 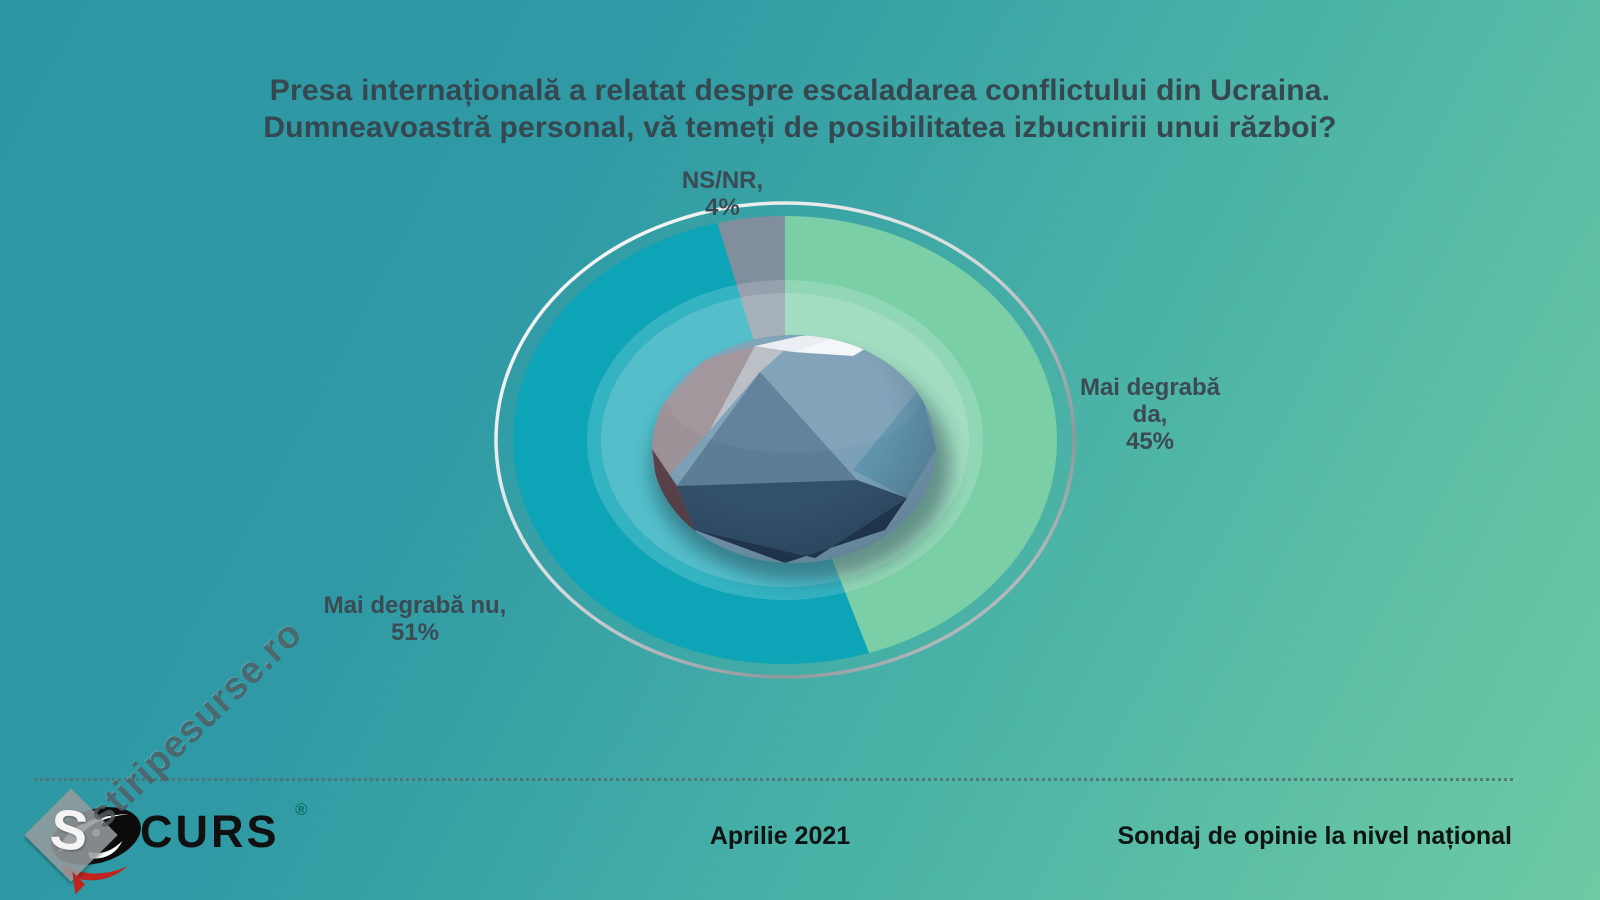 I want to click on callout-nu-line2: 51%, so click(x=415, y=632).